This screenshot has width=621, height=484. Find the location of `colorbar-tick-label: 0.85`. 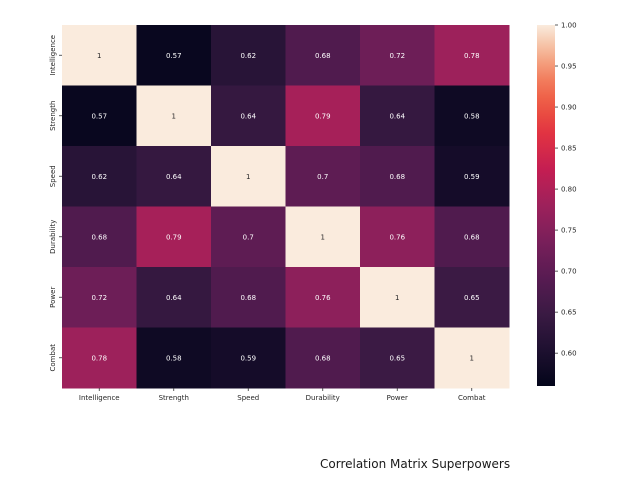

colorbar-tick-label: 0.85 is located at coordinates (569, 149).